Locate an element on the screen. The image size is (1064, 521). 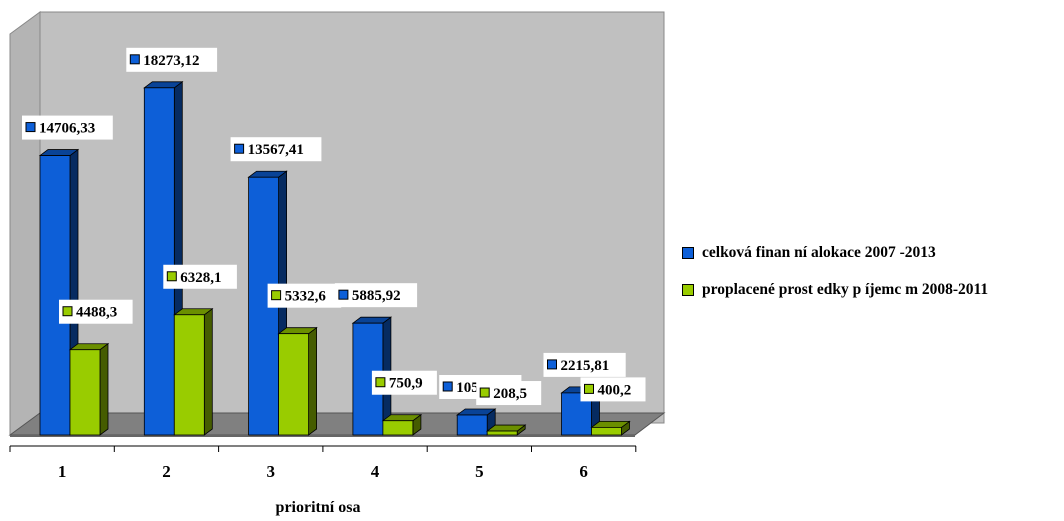
x-tick-label: 3 is located at coordinates (271, 471).